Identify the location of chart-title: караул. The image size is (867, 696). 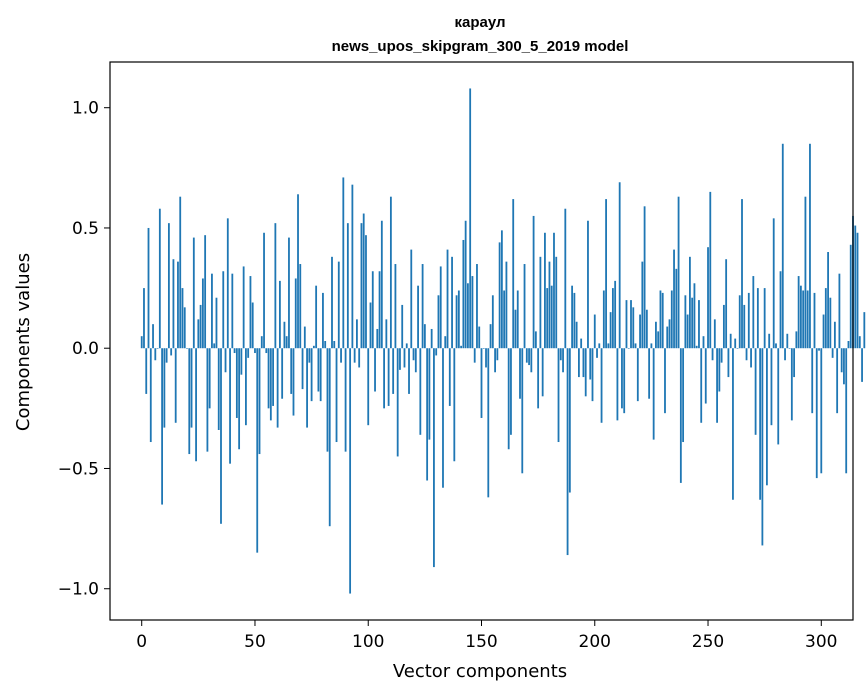
(479, 22).